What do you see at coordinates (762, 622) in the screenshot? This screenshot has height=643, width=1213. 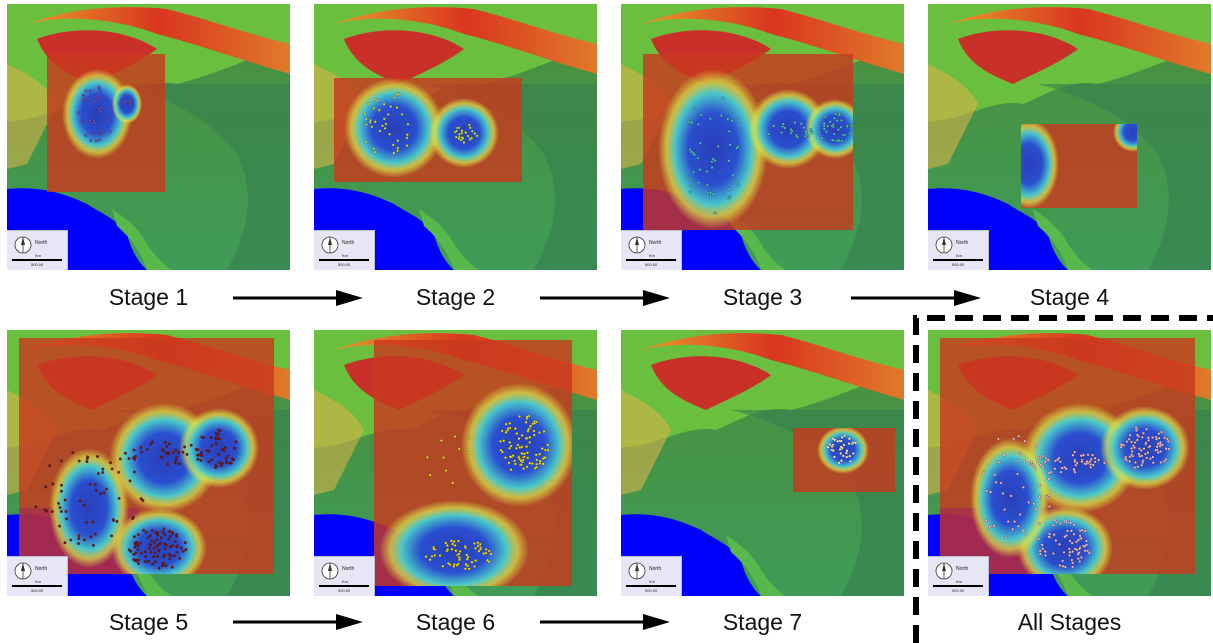 I see `stage-7-caption: Stage 7` at bounding box center [762, 622].